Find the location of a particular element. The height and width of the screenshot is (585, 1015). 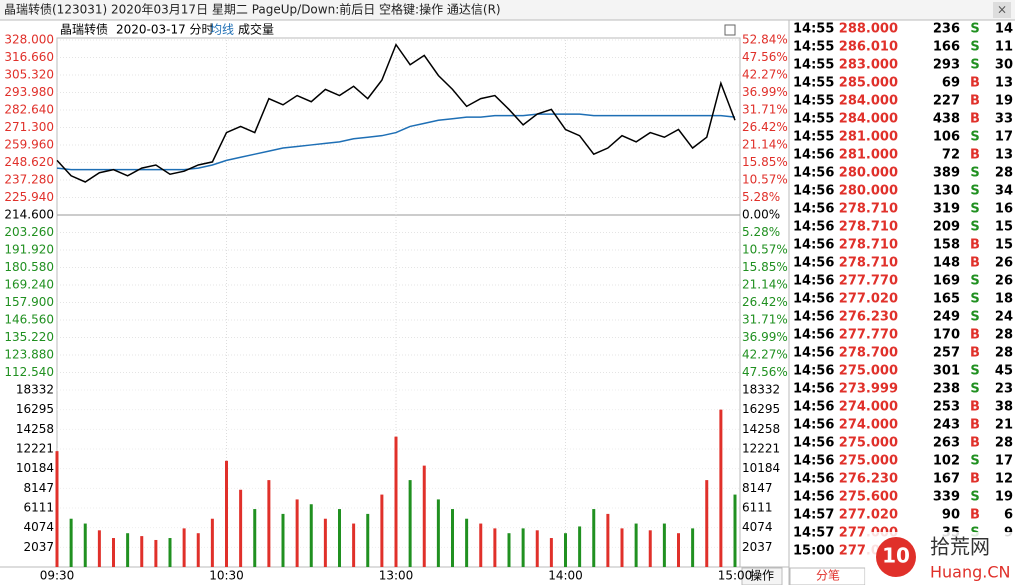

volume-tick-label: 2037 is located at coordinates (757, 547).